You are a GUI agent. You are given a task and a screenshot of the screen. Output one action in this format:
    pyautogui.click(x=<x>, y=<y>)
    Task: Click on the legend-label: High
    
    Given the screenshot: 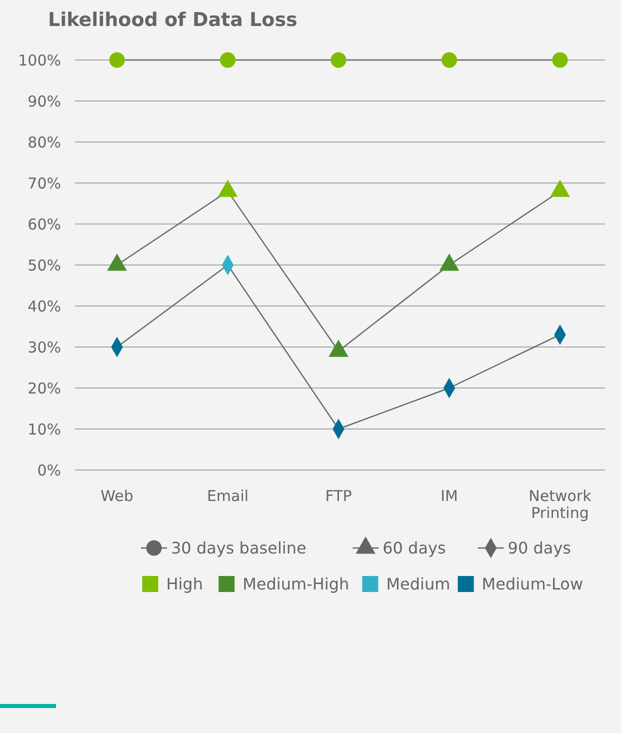 What is the action you would take?
    pyautogui.click(x=184, y=584)
    